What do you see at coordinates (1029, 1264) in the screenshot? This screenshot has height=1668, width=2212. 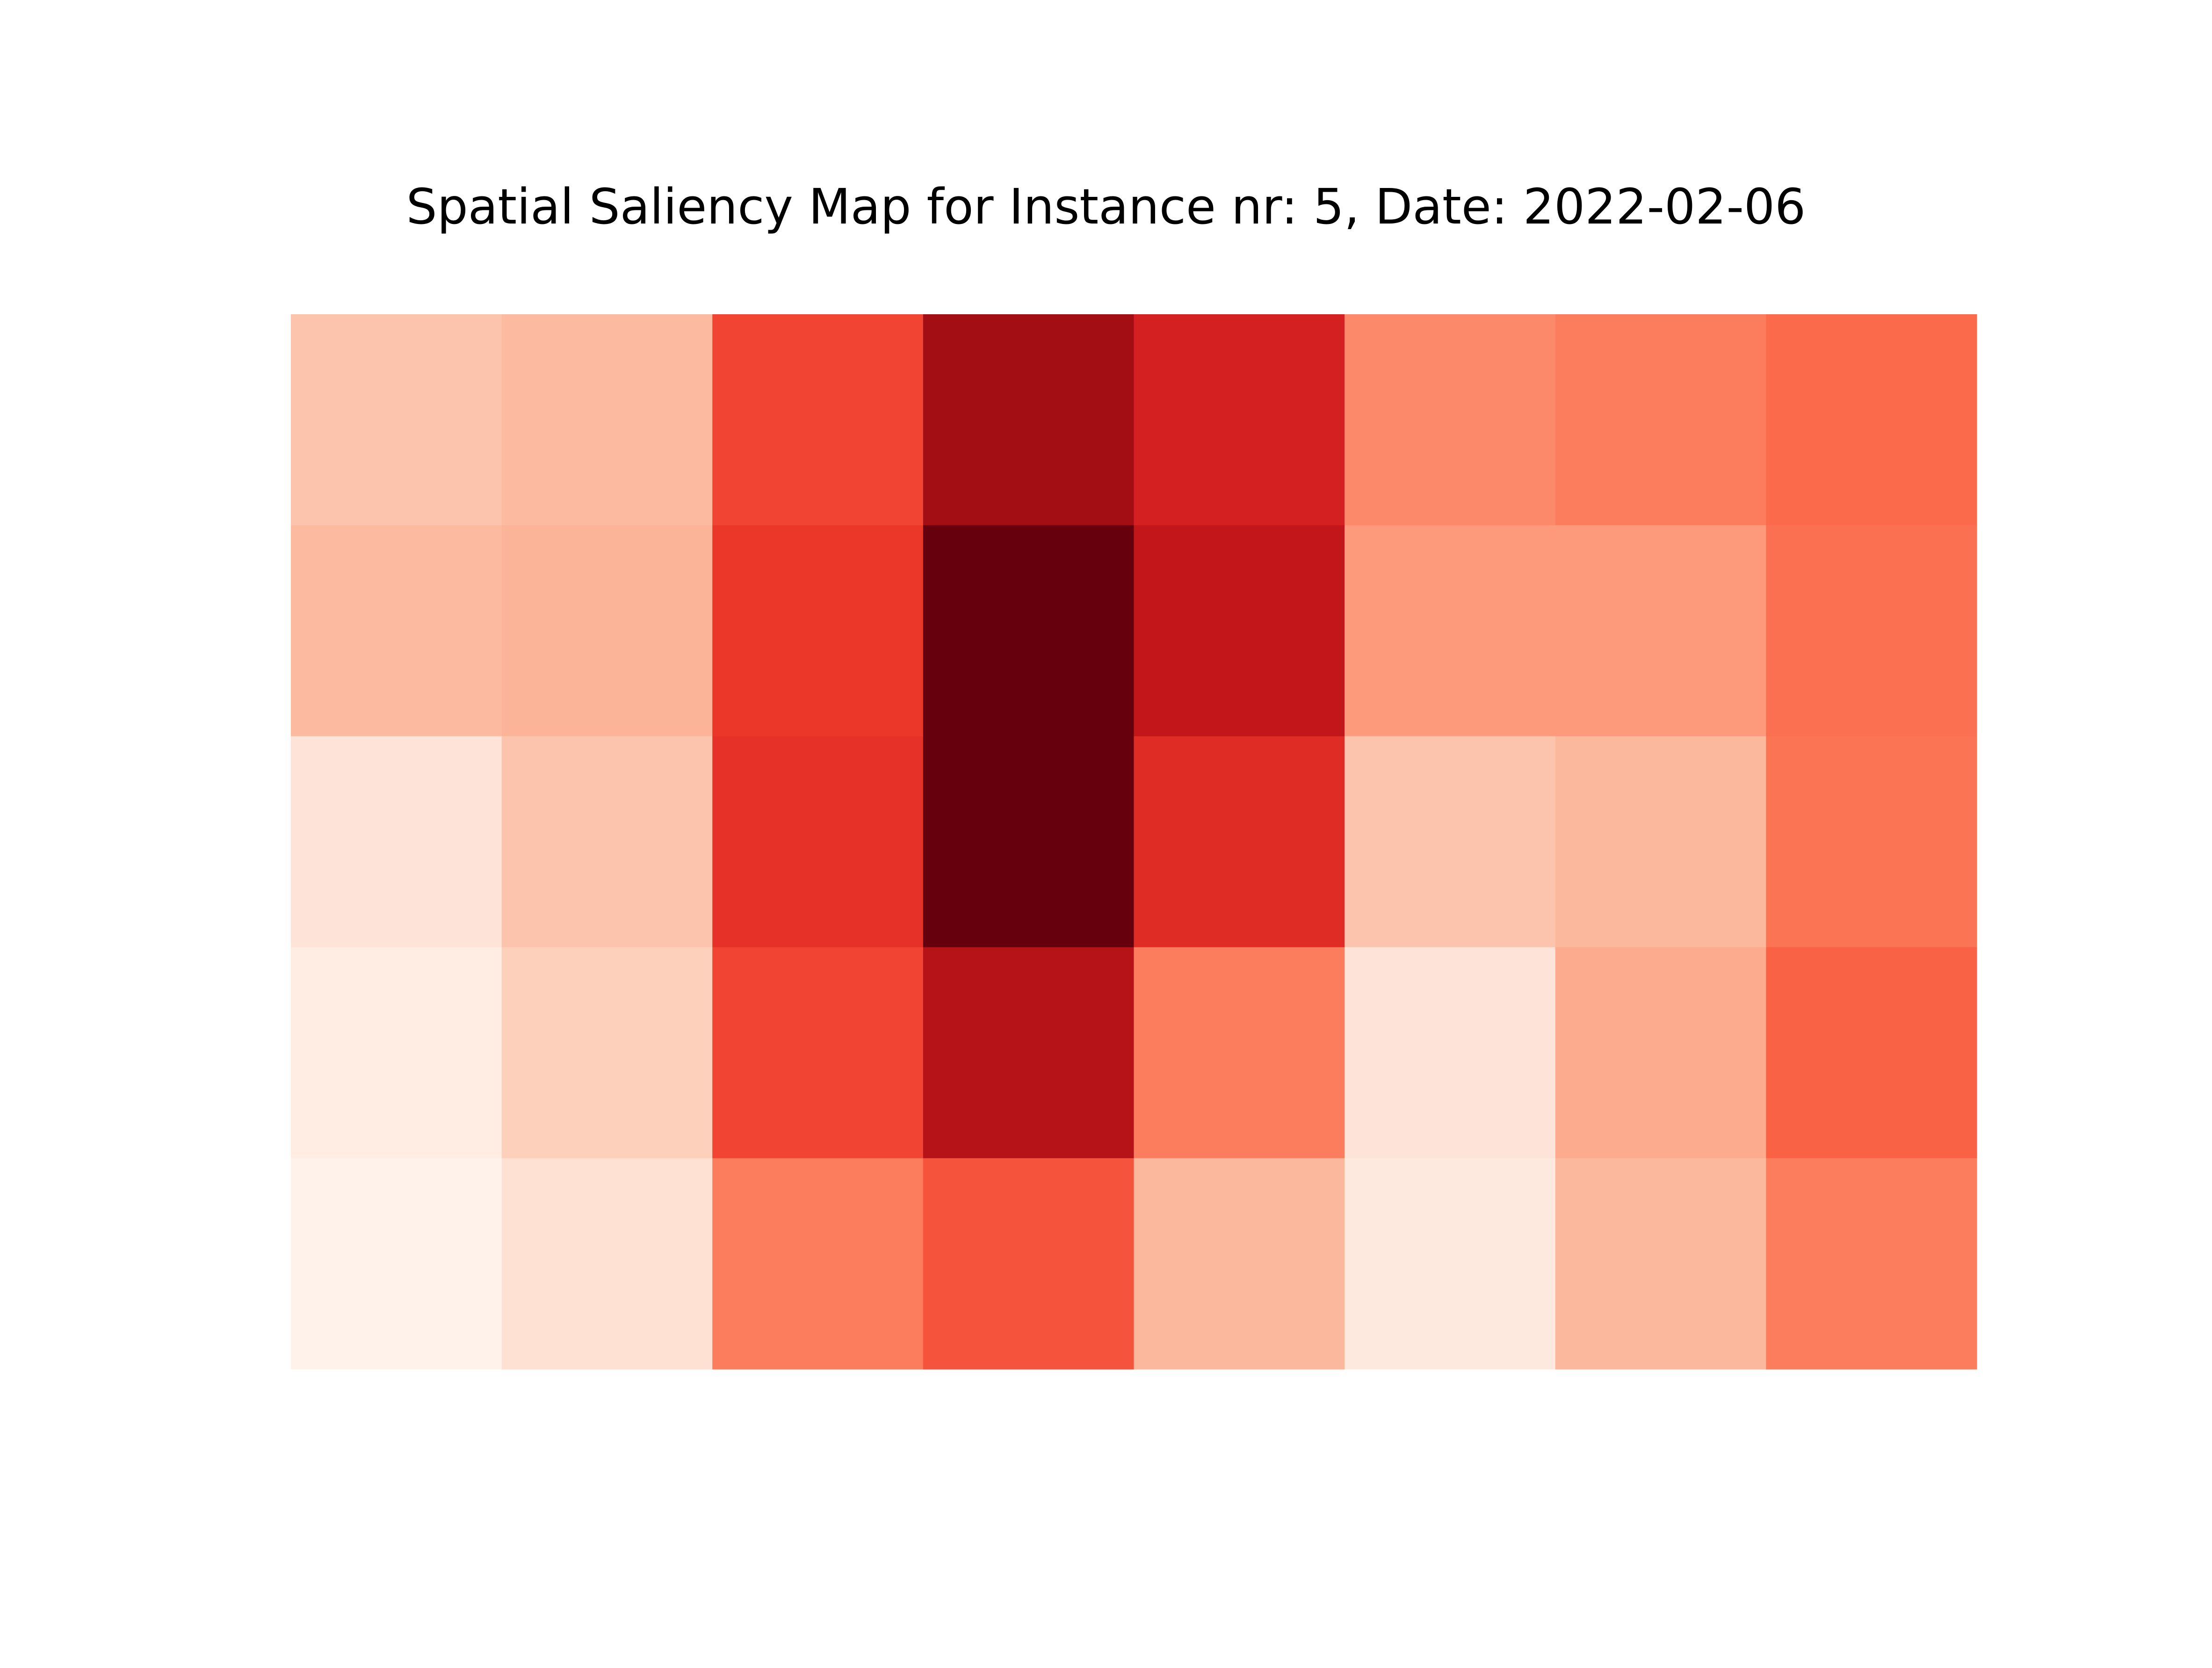 I see `heatmap-cell-r4-c3` at bounding box center [1029, 1264].